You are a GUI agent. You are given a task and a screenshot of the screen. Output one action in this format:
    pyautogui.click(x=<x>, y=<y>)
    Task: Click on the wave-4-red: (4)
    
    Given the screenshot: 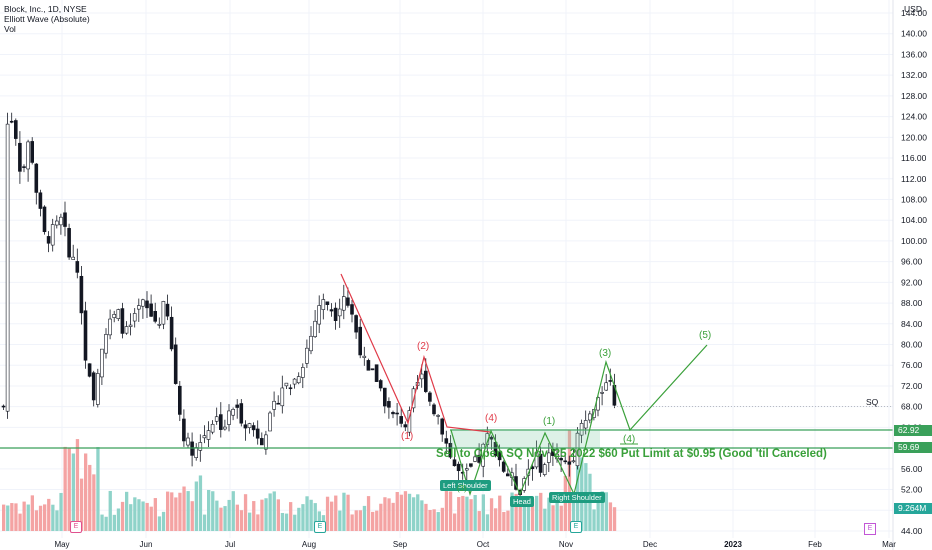 What is the action you would take?
    pyautogui.click(x=491, y=418)
    